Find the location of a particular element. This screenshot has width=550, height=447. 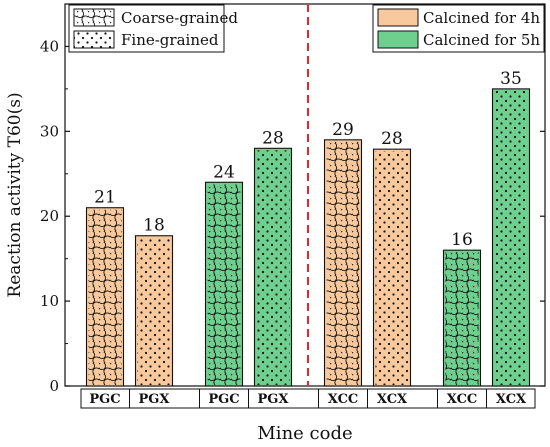

y-axis-label: Reaction activity T60(s) is located at coordinates (15, 194).